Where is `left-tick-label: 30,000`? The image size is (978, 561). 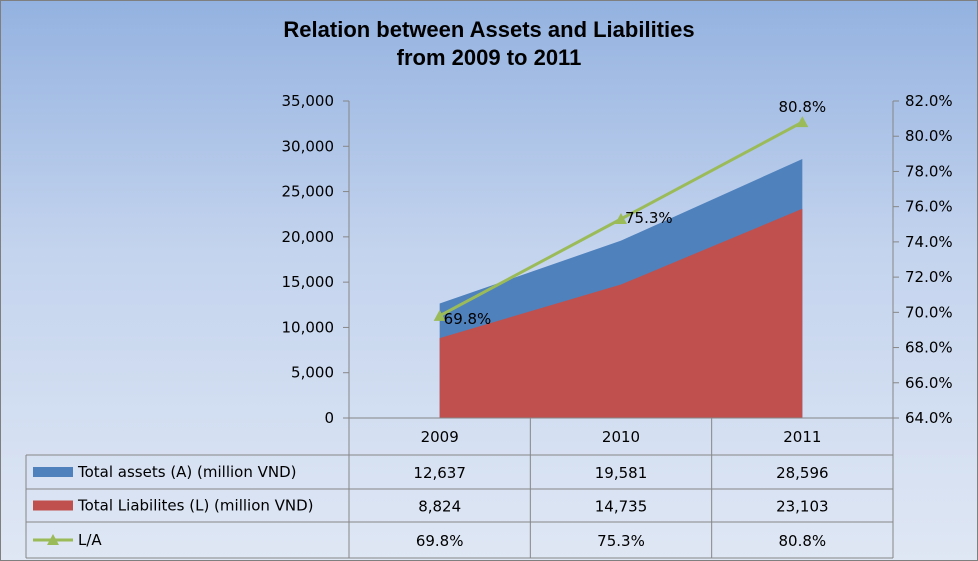
left-tick-label: 30,000 is located at coordinates (308, 146).